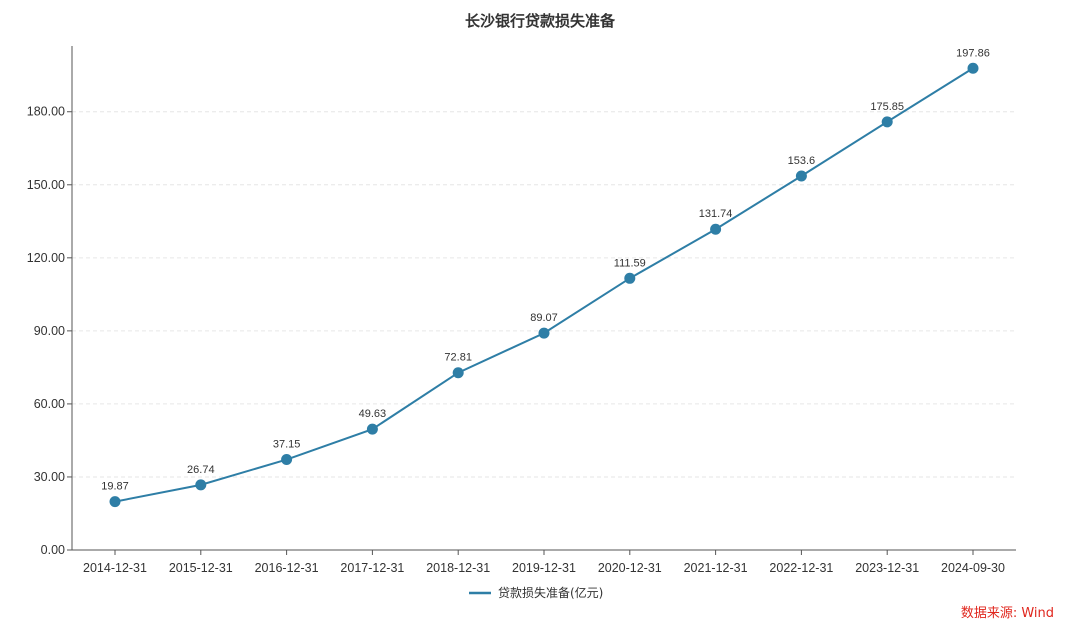 Image resolution: width=1080 pixels, height=629 pixels. I want to click on data-label: 153.6, so click(802, 161).